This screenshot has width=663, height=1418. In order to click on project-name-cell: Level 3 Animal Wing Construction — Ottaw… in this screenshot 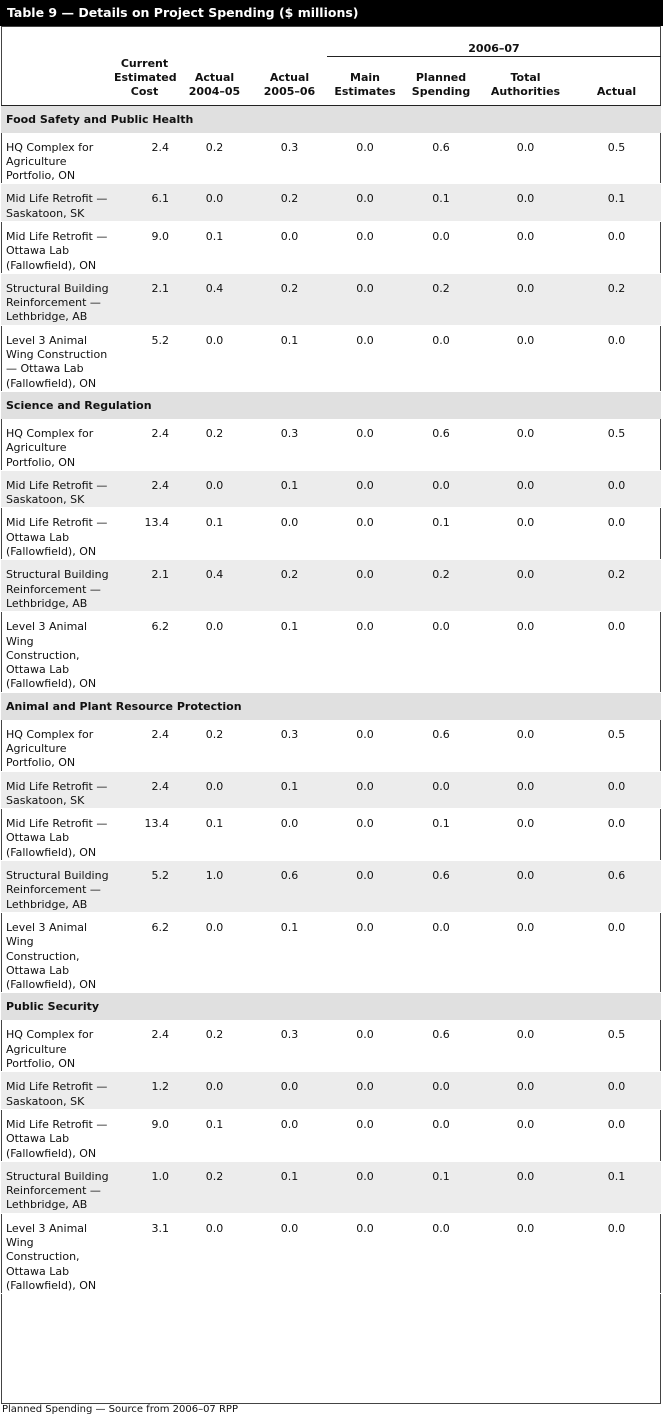, I will do `click(56, 358)`.